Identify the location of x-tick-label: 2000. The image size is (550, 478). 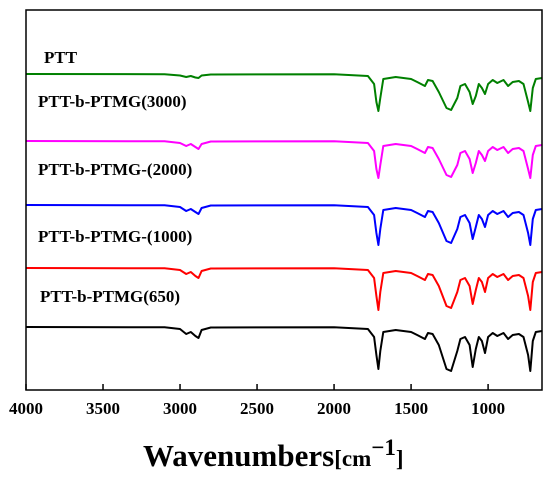
(334, 408).